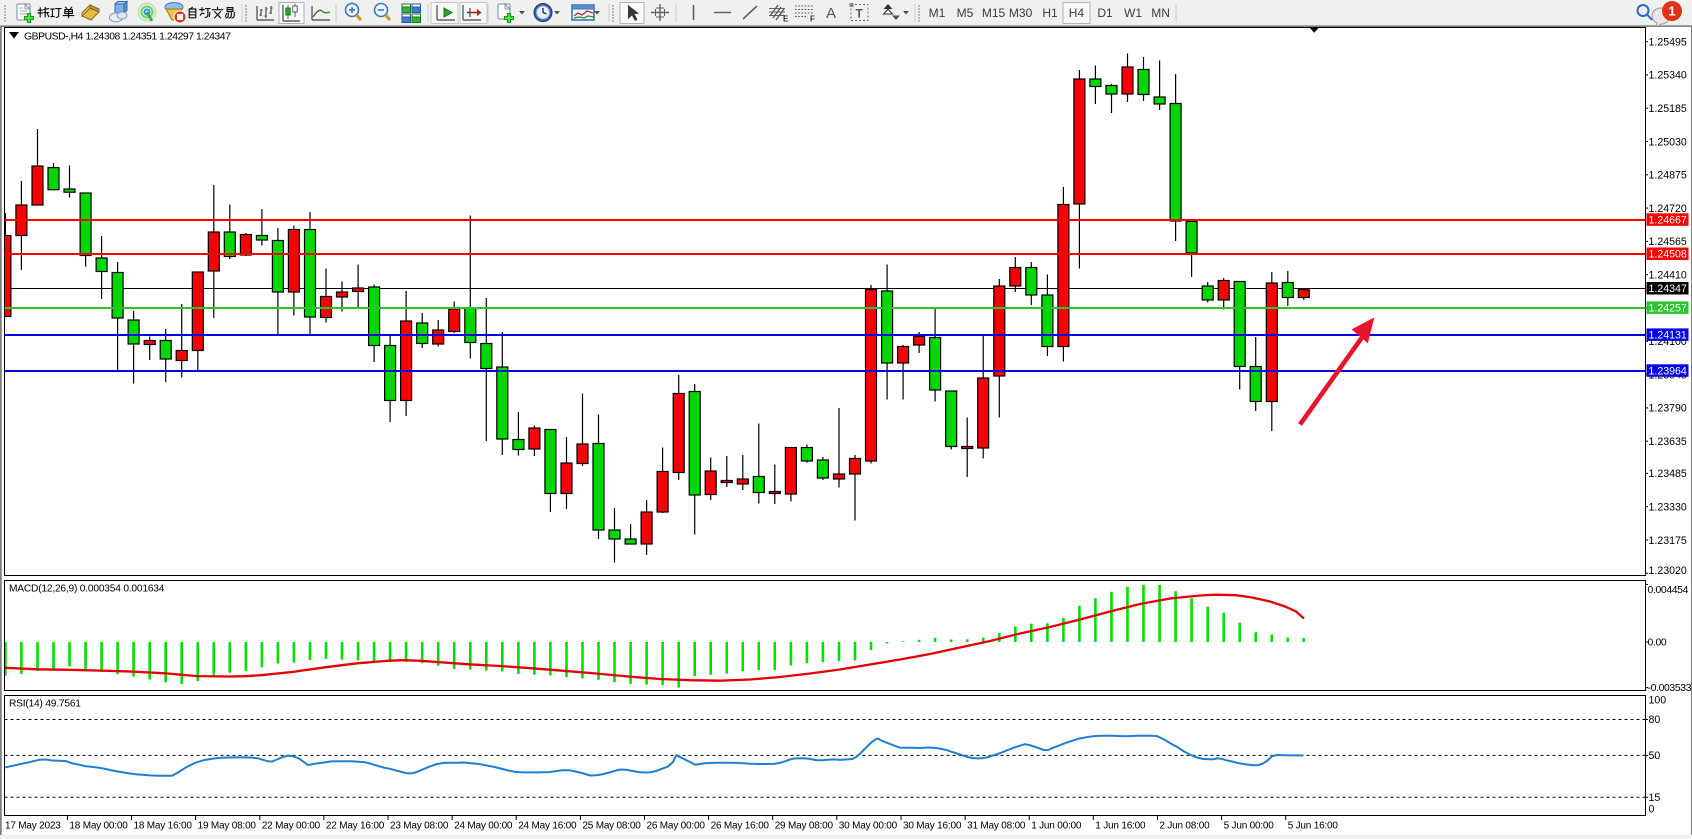 The height and width of the screenshot is (839, 1692). What do you see at coordinates (1668, 209) in the screenshot?
I see `svg-text: 1.24720` at bounding box center [1668, 209].